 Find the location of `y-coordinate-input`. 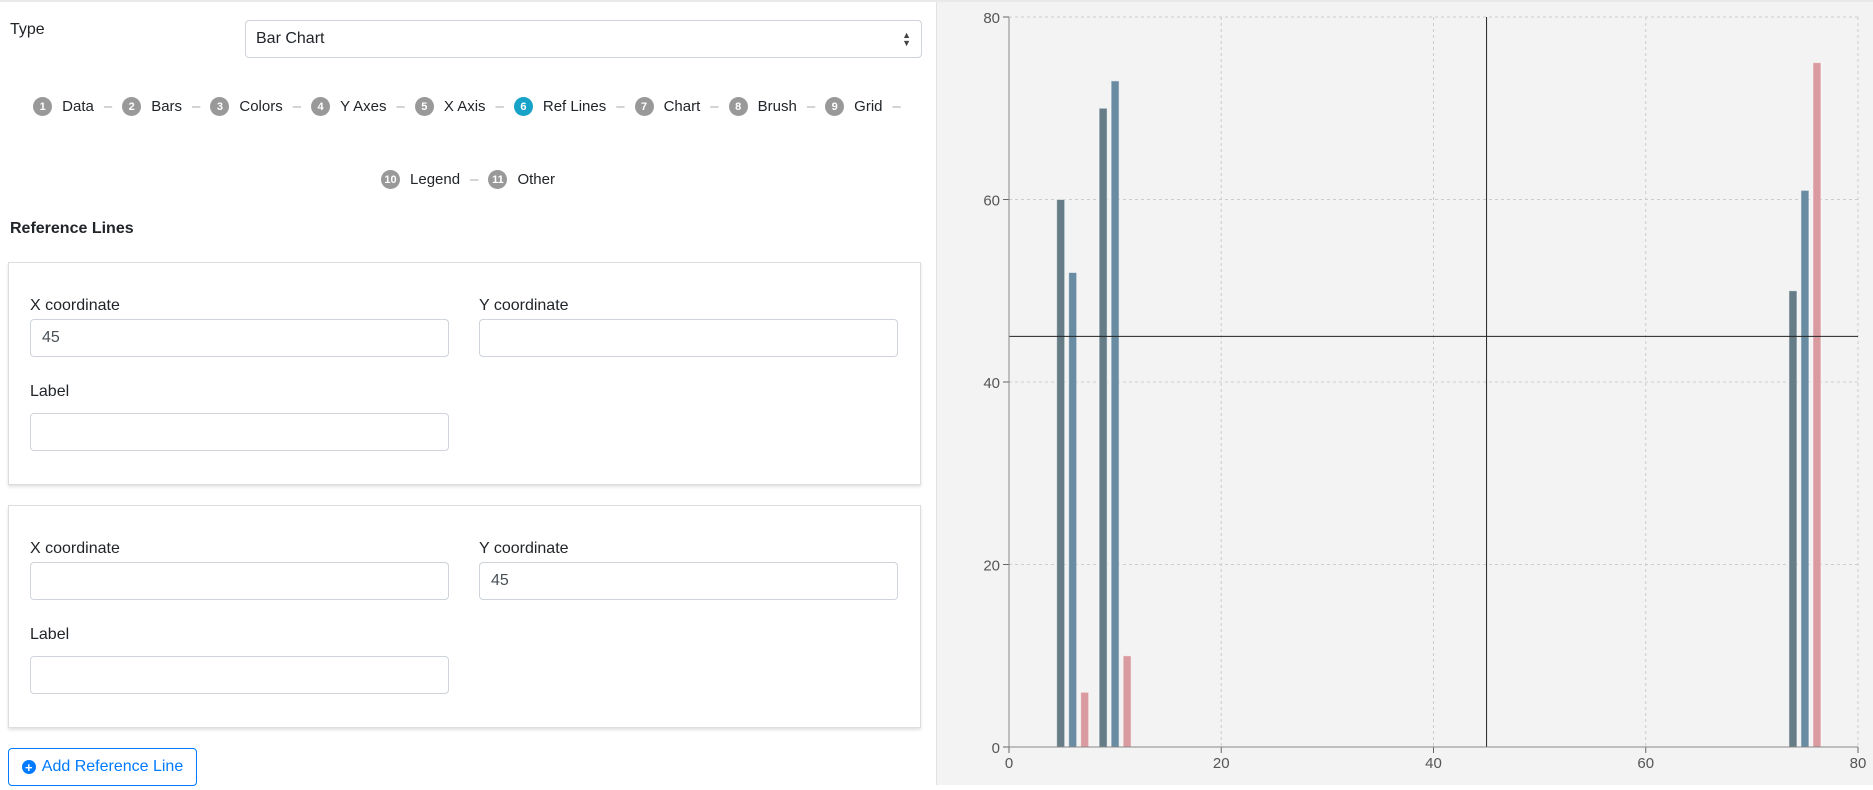

y-coordinate-input is located at coordinates (688, 338).